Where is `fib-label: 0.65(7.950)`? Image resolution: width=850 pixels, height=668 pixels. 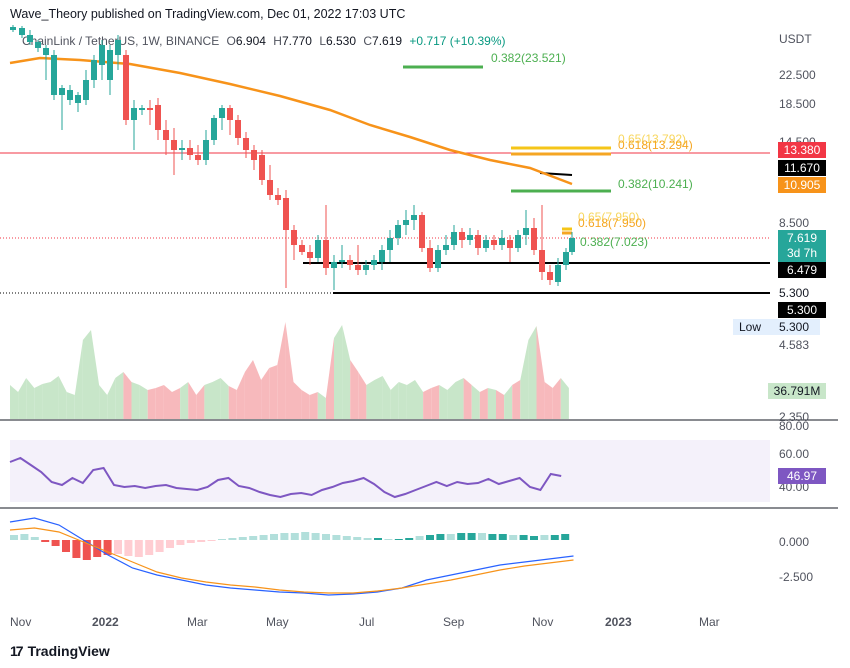
fib-label: 0.65(7.950) is located at coordinates (608, 217).